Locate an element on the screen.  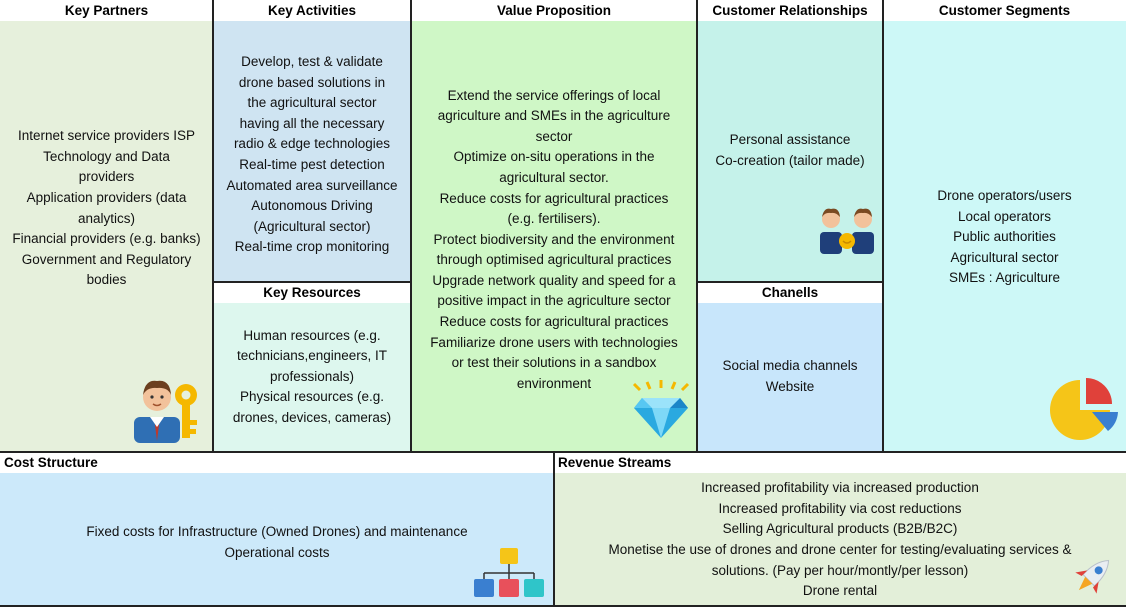
text-line: sector is located at coordinates (554, 136).